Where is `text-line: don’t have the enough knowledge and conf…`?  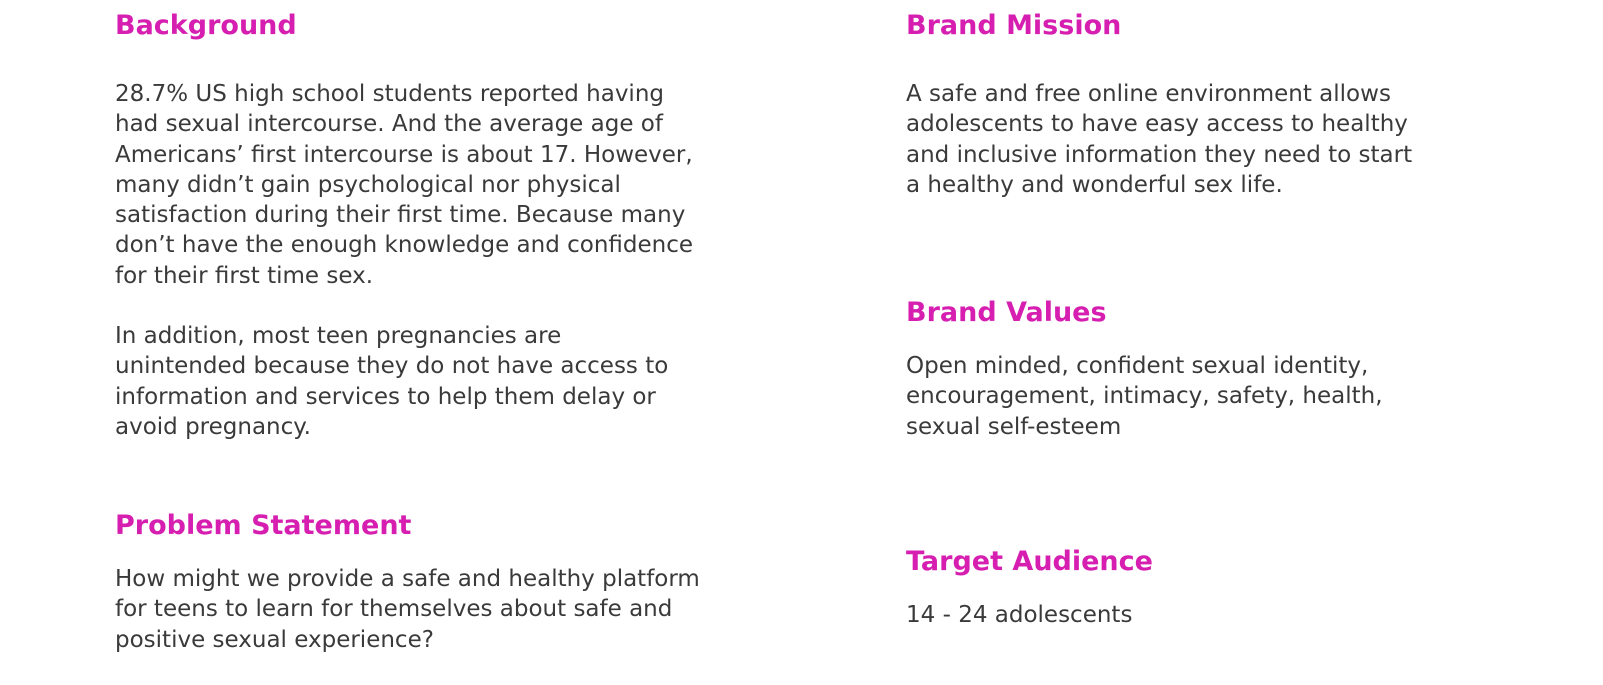
text-line: don’t have the enough knowledge and conf… is located at coordinates (404, 245).